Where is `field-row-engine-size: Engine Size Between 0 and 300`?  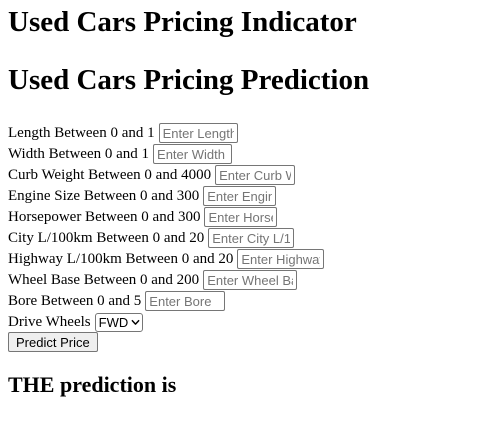
field-row-engine-size: Engine Size Between 0 and 300 is located at coordinates (142, 196).